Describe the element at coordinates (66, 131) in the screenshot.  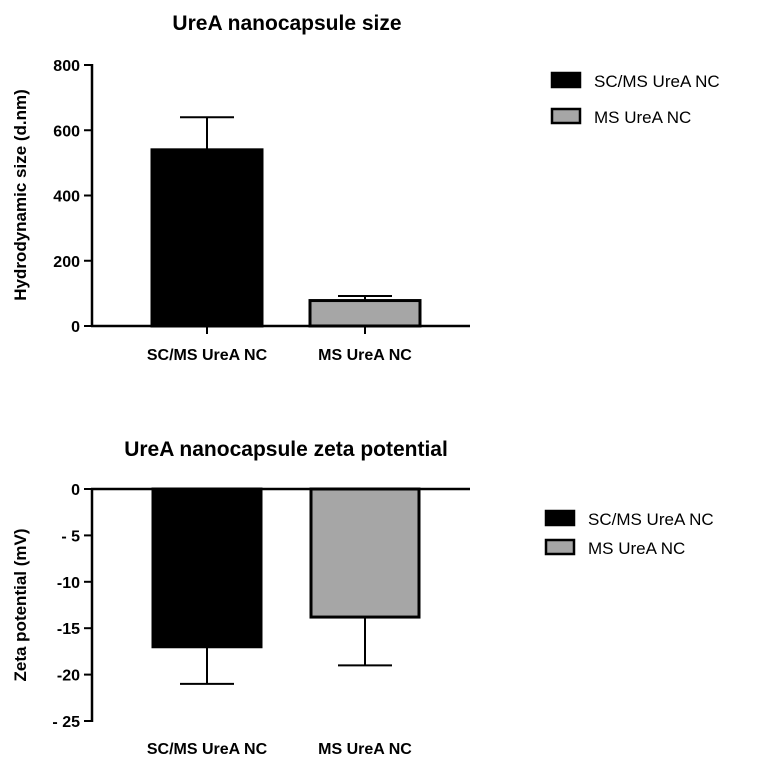
I see `y-tick-label: 600` at that location.